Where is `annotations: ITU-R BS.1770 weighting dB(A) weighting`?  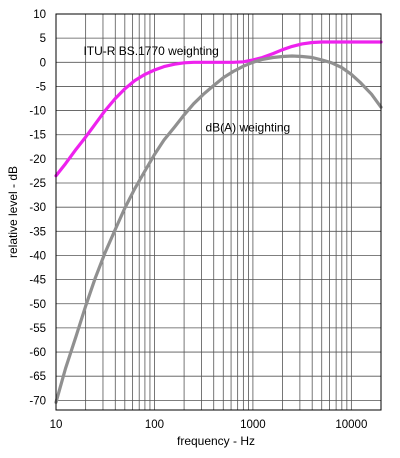 annotations: ITU-R BS.1770 weighting dB(A) weighting is located at coordinates (186, 89).